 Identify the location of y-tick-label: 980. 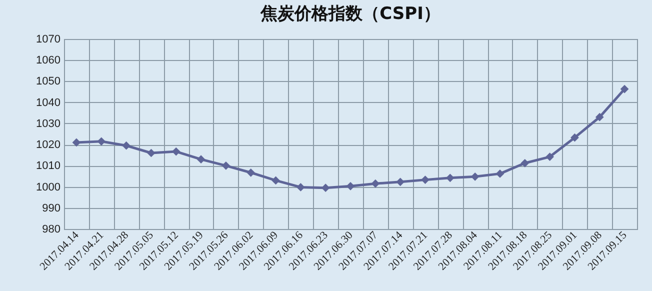
(51, 230).